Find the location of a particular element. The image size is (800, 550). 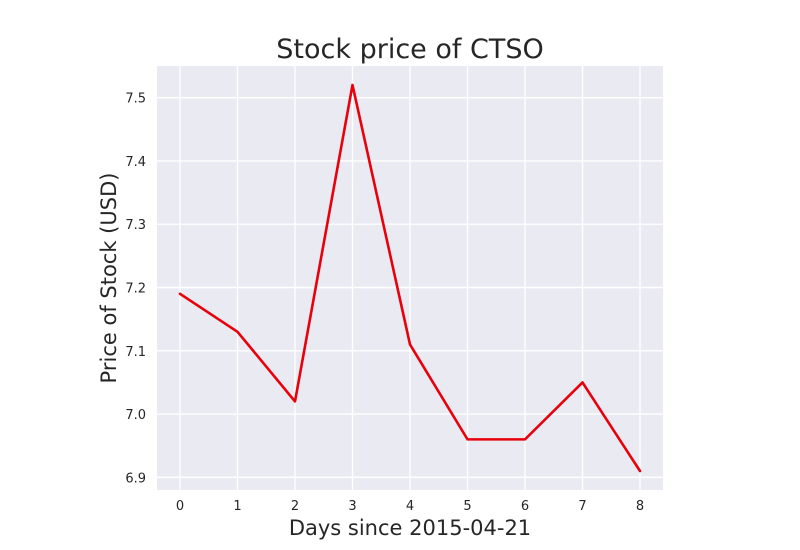

x-tick-labels: 0 1 2 3 4 5 6 7 8 is located at coordinates (410, 506).